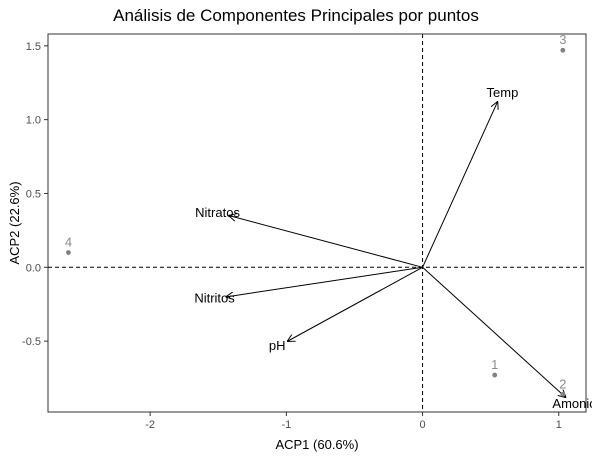  I want to click on vector-label-ph: pH, so click(277, 345).